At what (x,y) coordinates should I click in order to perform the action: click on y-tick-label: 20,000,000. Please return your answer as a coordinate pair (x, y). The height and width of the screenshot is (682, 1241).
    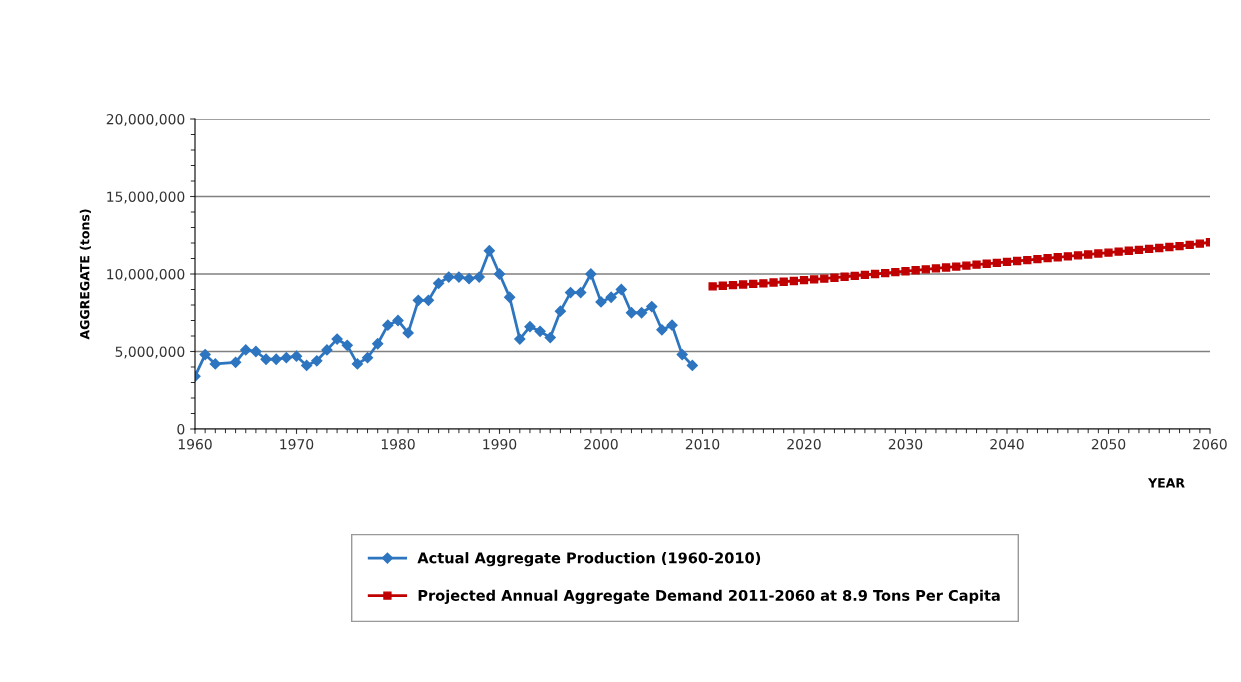
    Looking at the image, I should click on (145, 119).